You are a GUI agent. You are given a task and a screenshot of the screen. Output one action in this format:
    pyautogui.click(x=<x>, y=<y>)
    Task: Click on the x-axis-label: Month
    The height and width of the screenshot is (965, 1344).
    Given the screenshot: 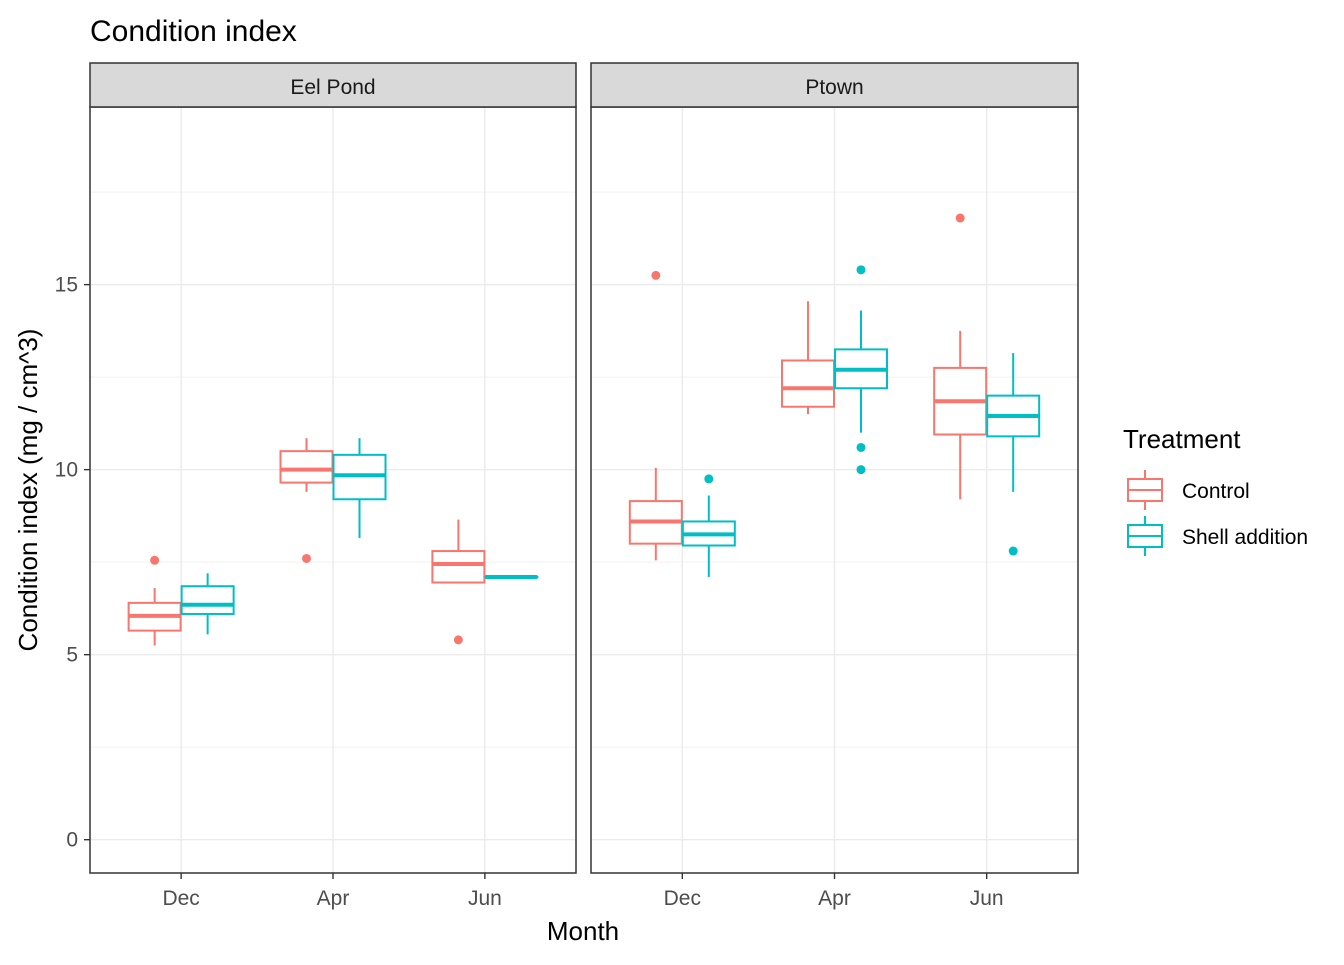 What is the action you would take?
    pyautogui.click(x=583, y=931)
    